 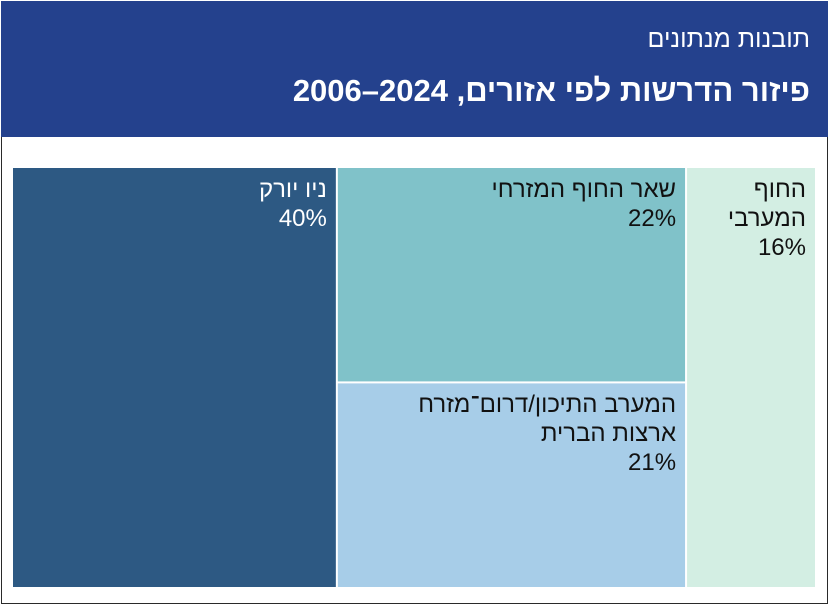 What do you see at coordinates (293, 204) in the screenshot?
I see `treemap-label-new-york: ניו יורק 40%` at bounding box center [293, 204].